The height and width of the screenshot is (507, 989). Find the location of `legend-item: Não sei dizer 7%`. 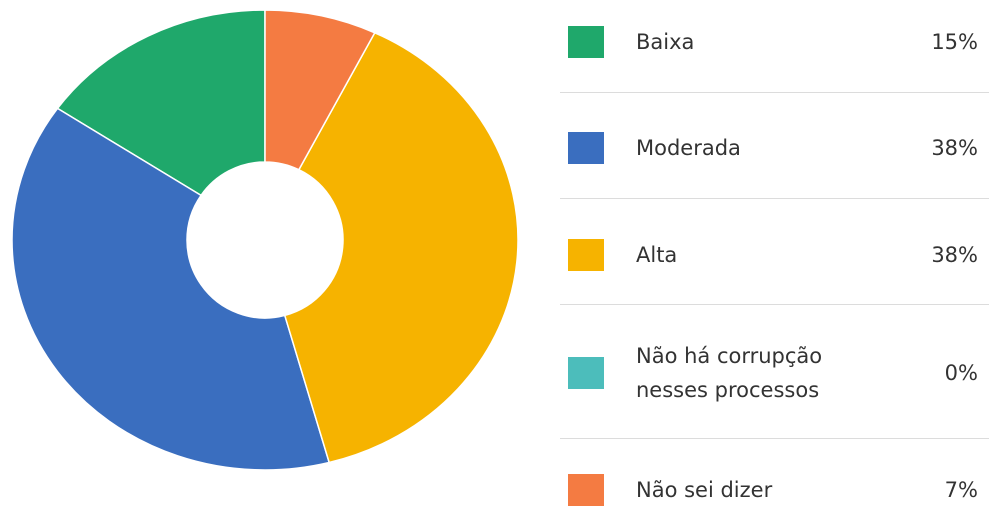

legend-item: Não sei dizer 7% is located at coordinates (773, 490).